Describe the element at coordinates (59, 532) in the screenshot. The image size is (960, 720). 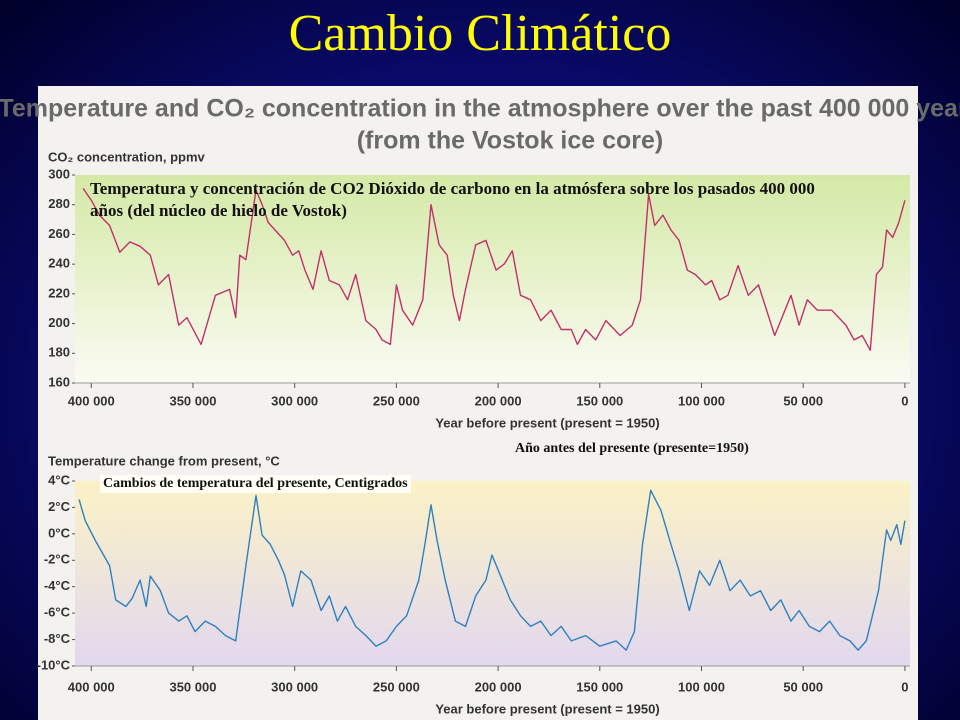
I see `y-tick-label: 0°C` at that location.